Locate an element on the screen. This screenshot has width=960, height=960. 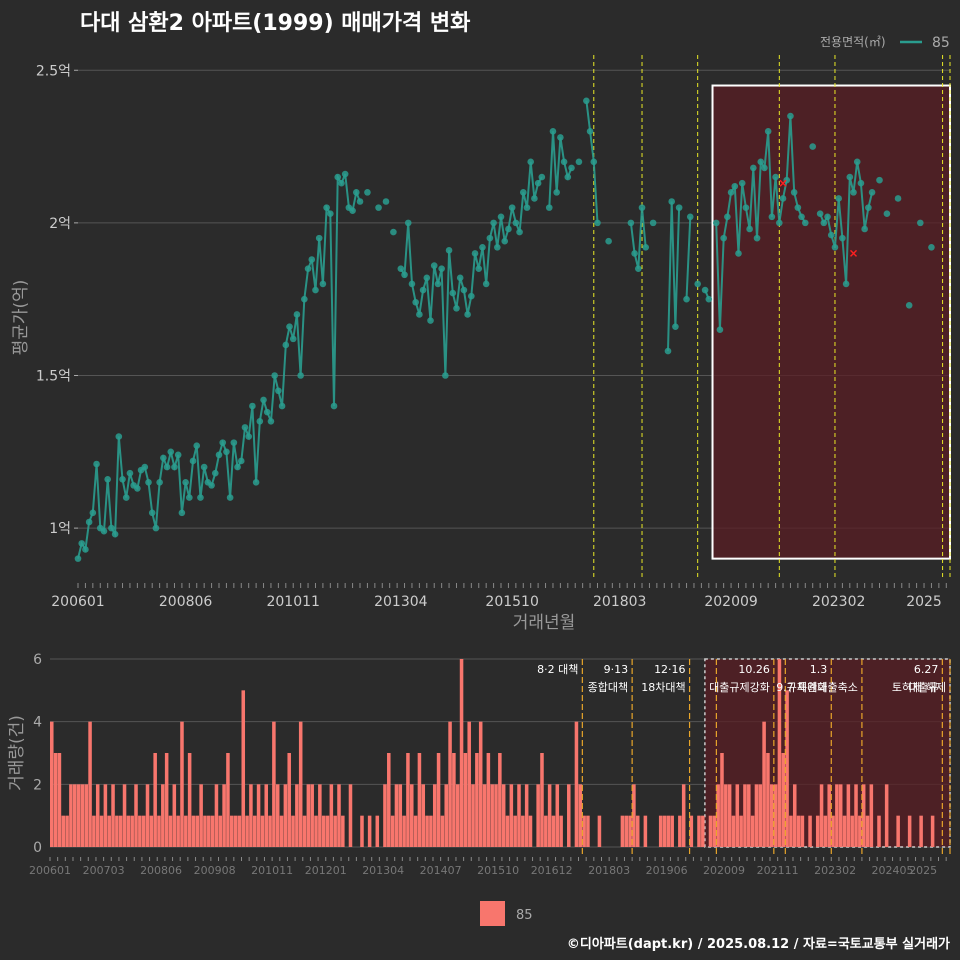
top-x-tick-label: 202009 is located at coordinates (730, 602).